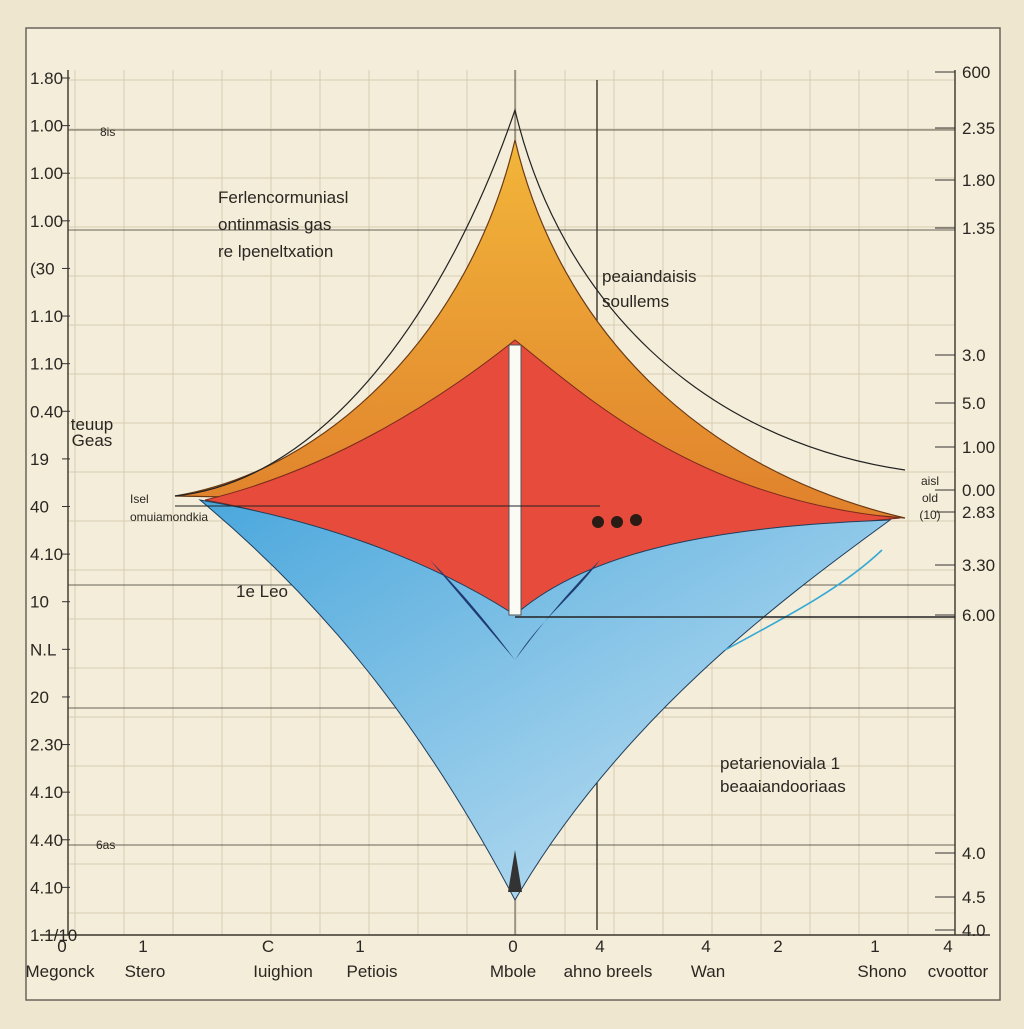  What do you see at coordinates (780, 763) in the screenshot?
I see `annotation: petarienoviala 1` at bounding box center [780, 763].